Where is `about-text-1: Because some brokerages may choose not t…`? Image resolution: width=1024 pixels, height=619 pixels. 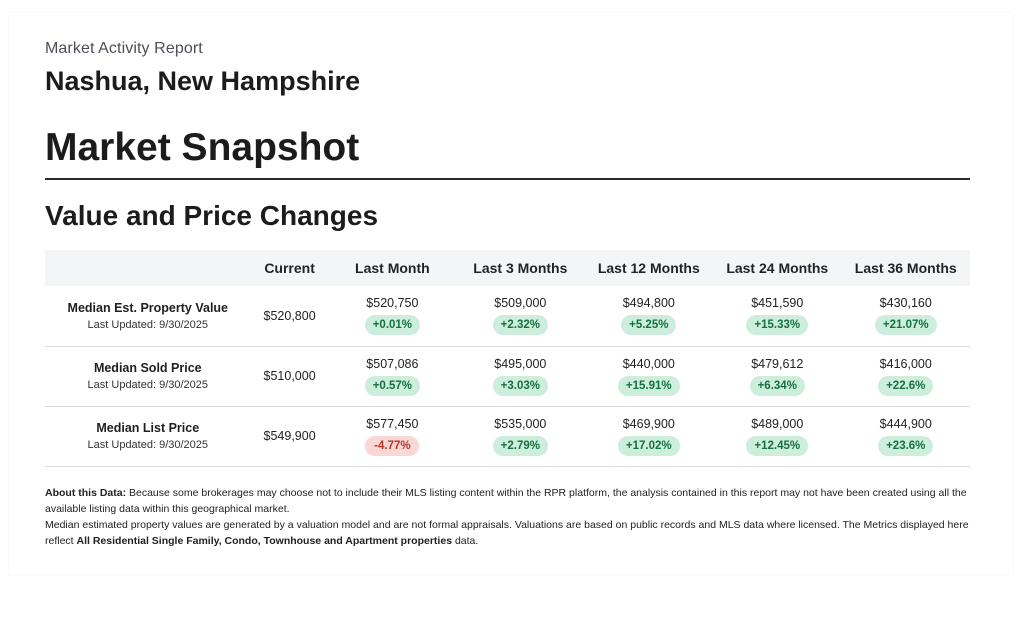 about-text-1: Because some brokerages may choose not t… is located at coordinates (506, 501).